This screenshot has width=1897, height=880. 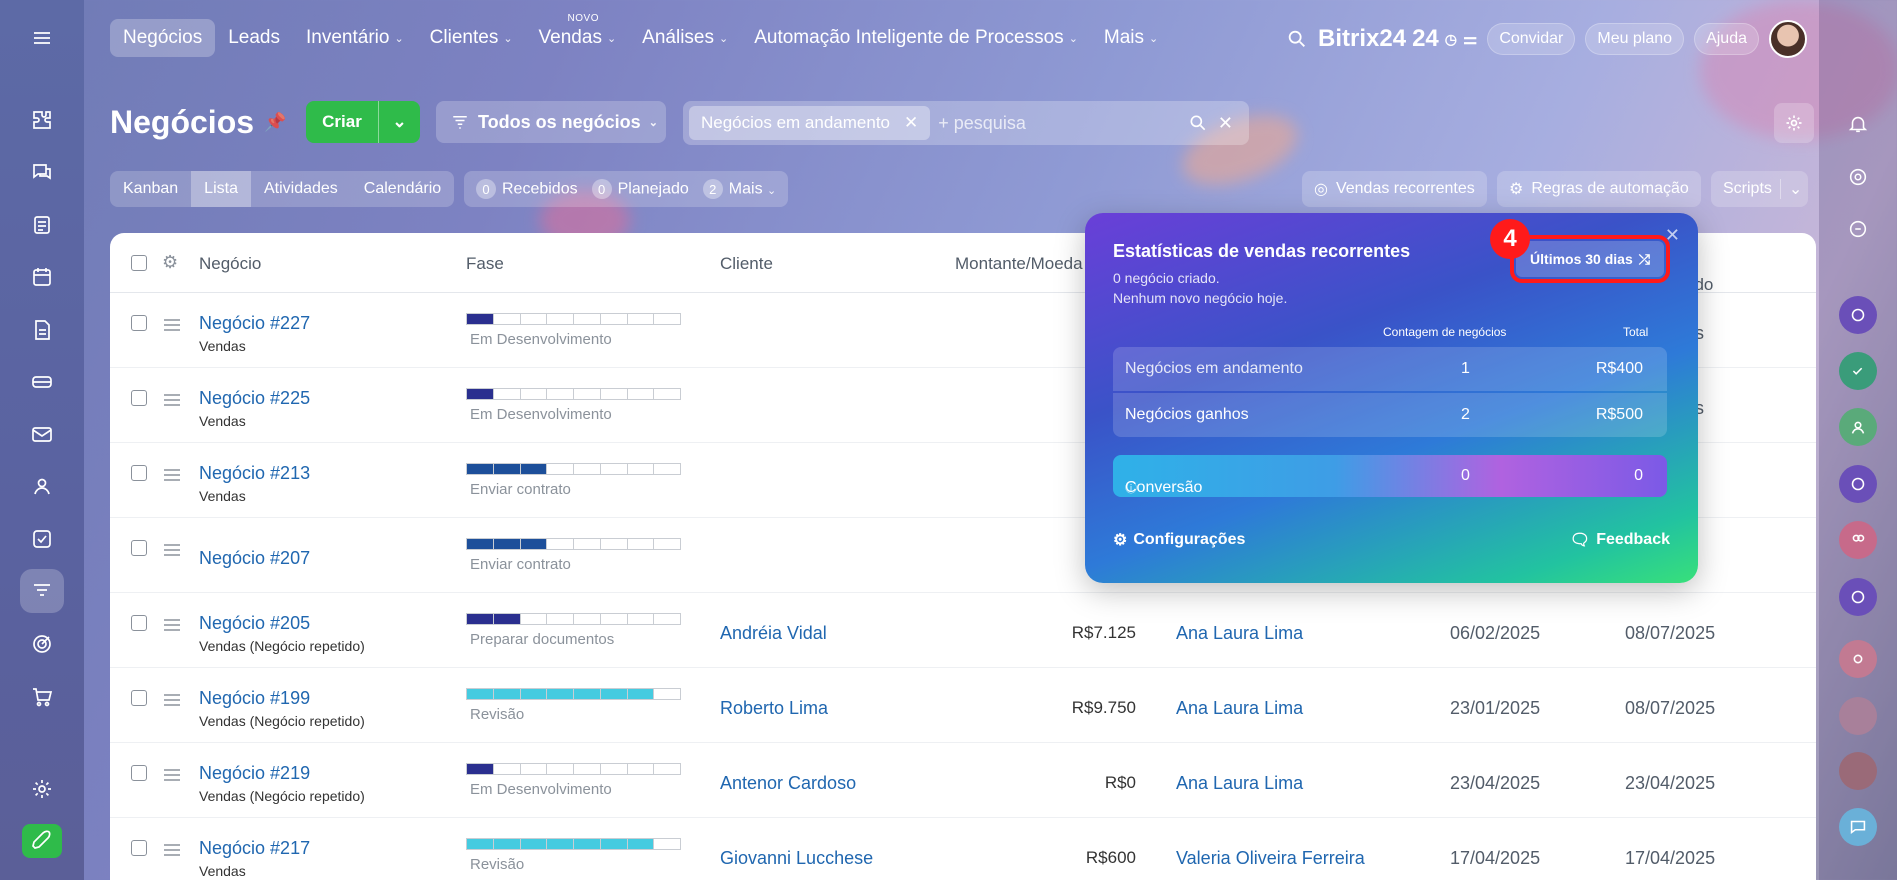 What do you see at coordinates (1726, 39) in the screenshot?
I see `help-button: Ajuda` at bounding box center [1726, 39].